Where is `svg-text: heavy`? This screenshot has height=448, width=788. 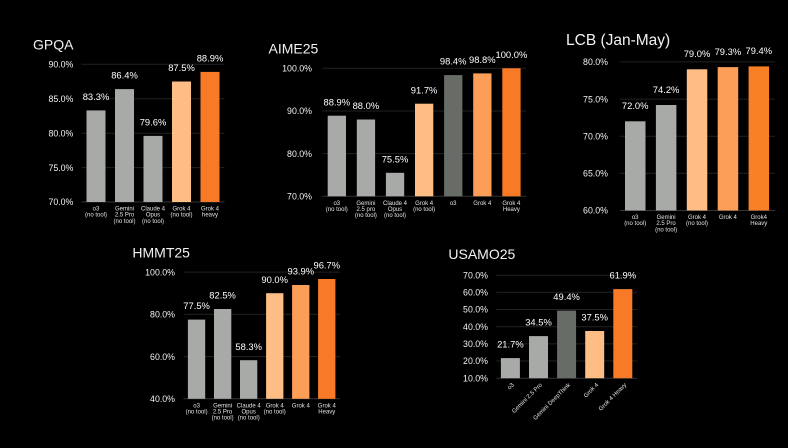 svg-text: heavy is located at coordinates (210, 216).